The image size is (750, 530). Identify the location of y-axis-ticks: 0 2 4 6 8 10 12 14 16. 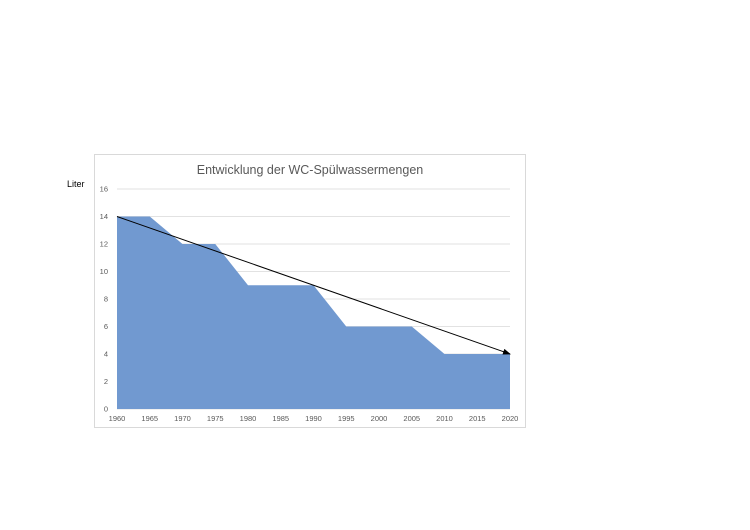
(104, 299).